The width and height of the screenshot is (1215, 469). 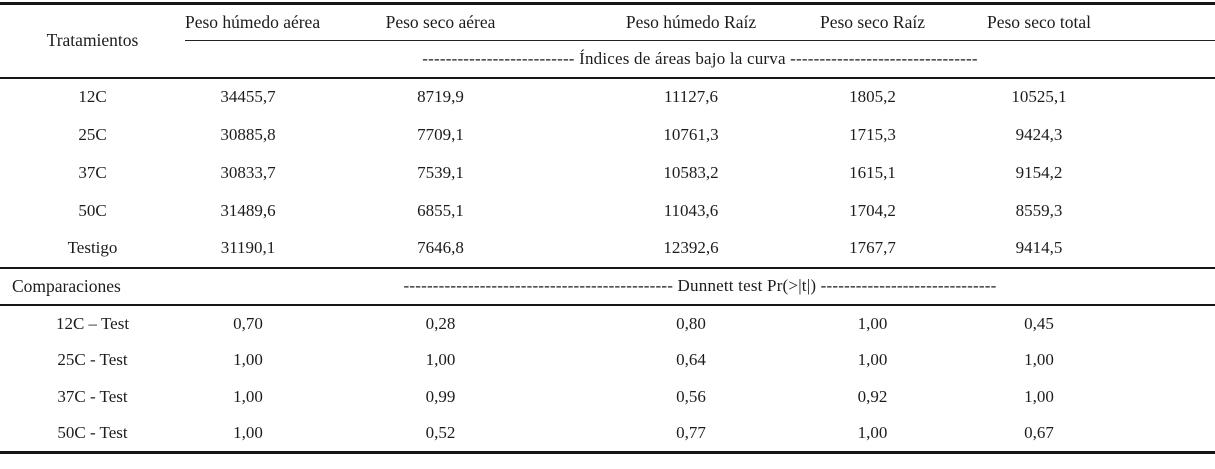 I want to click on row-label: 50C, so click(x=92, y=210).